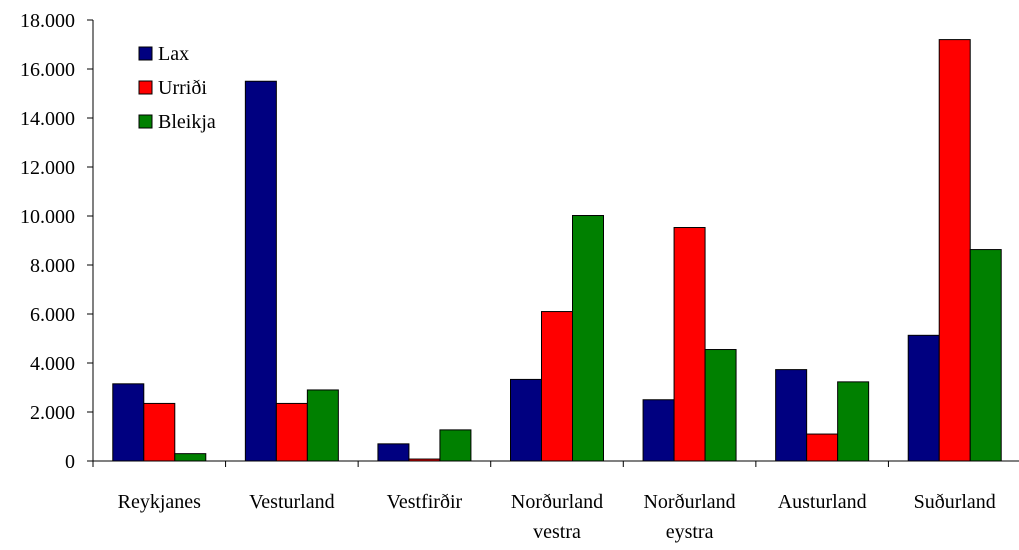 This screenshot has width=1019, height=550. Describe the element at coordinates (47, 21) in the screenshot. I see `y-tick-label: 18.000` at that location.